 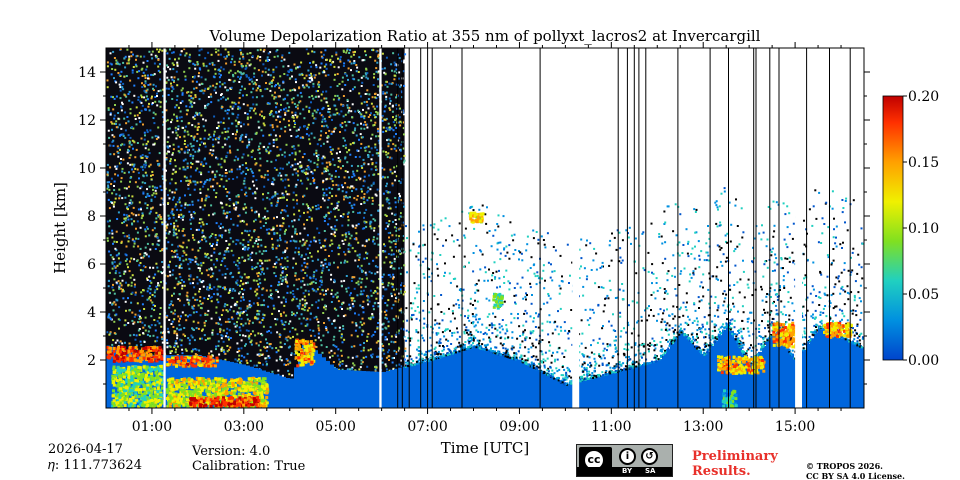 I want to click on sa-share-icon: ↺, so click(x=649, y=456).